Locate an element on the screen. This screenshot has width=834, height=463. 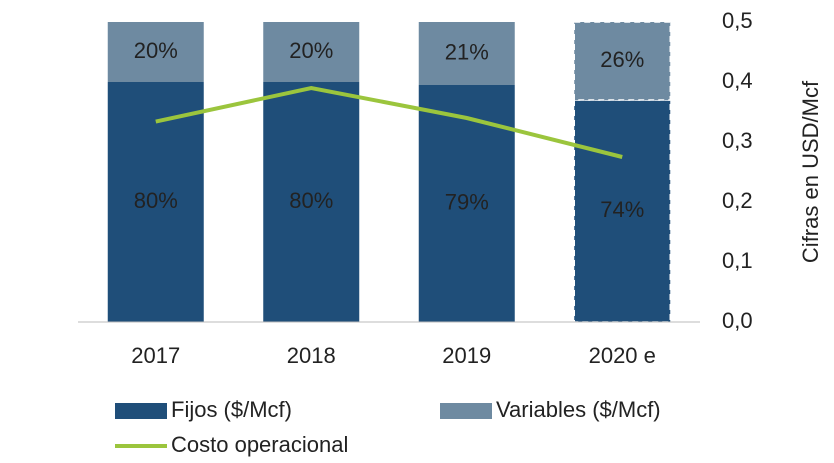
value-label: 74% is located at coordinates (622, 209).